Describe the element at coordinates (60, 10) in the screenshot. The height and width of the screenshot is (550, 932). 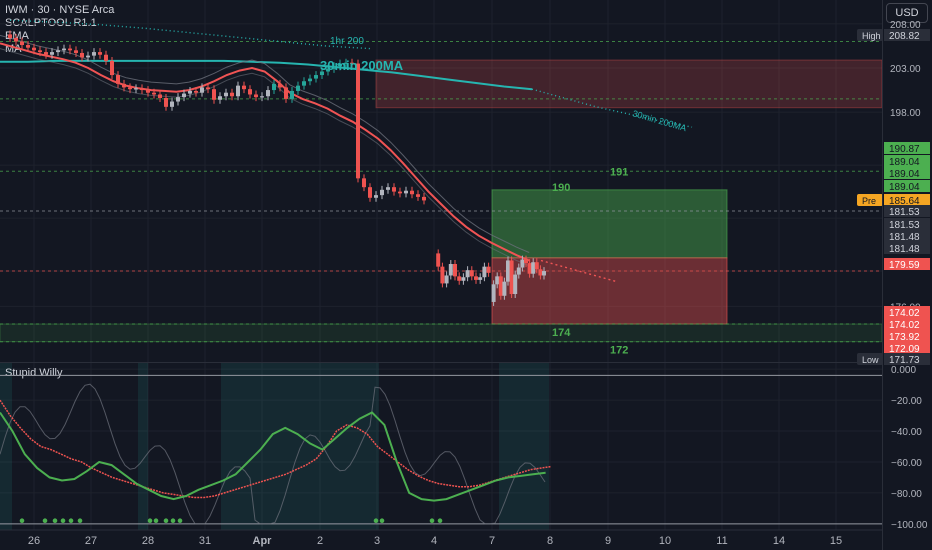
I see `chart-symbol-title: IWM · 30 · NYSE Arca` at that location.